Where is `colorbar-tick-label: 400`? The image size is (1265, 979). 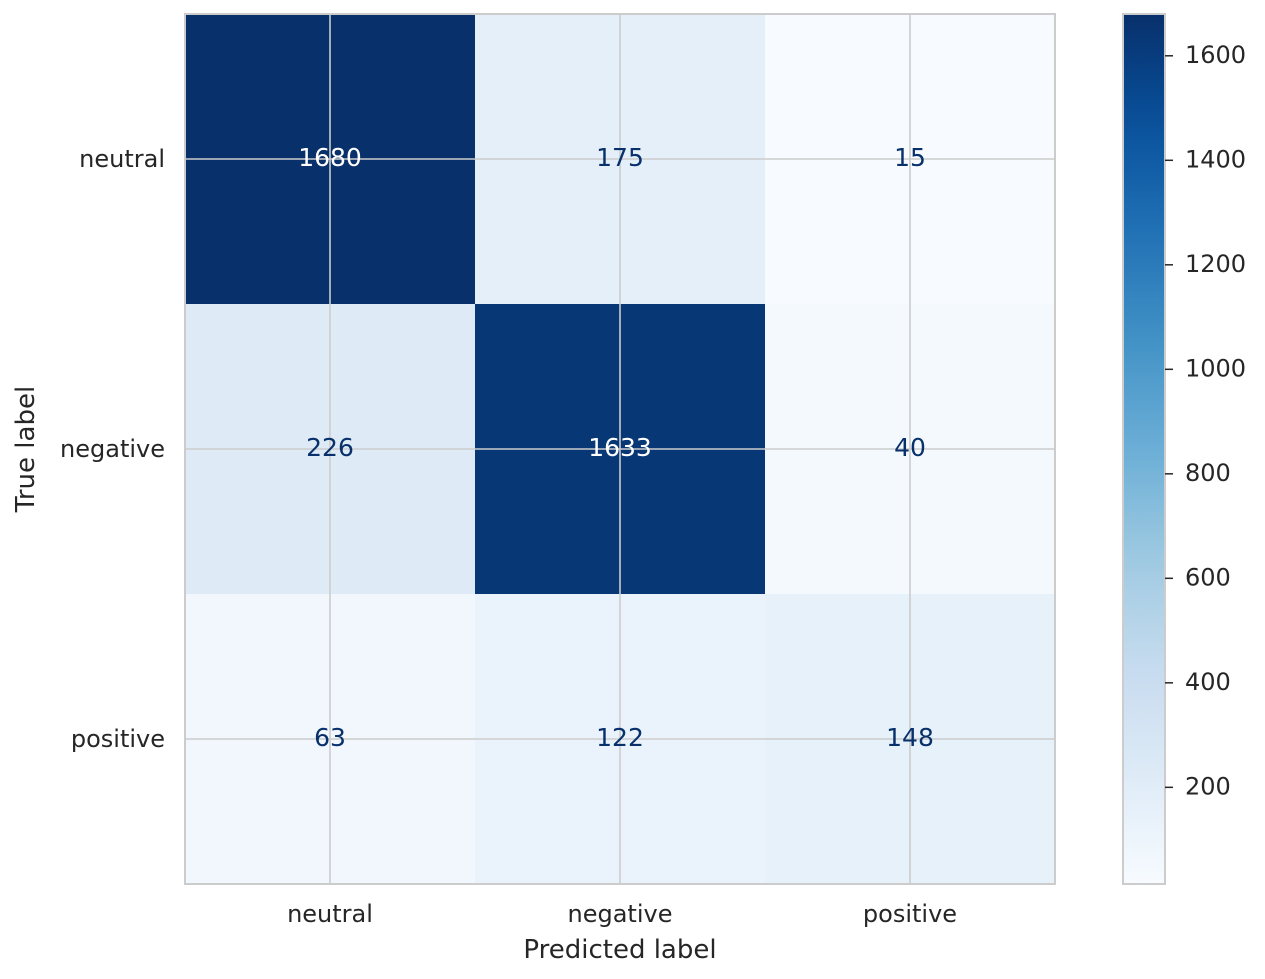
colorbar-tick-label: 400 is located at coordinates (1208, 682).